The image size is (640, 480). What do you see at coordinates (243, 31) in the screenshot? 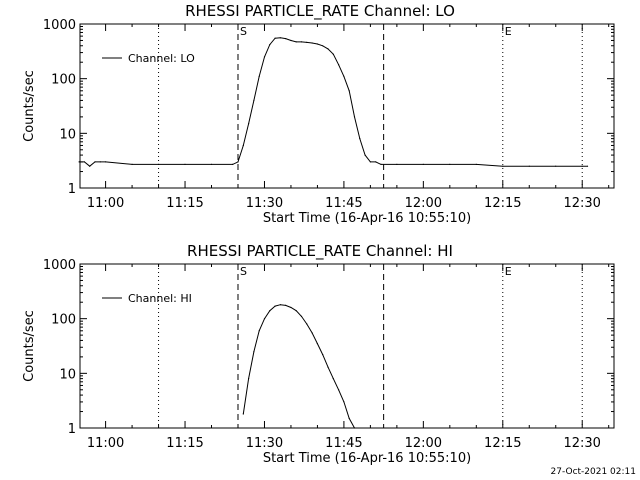
I see `annotation-label: S` at bounding box center [243, 31].